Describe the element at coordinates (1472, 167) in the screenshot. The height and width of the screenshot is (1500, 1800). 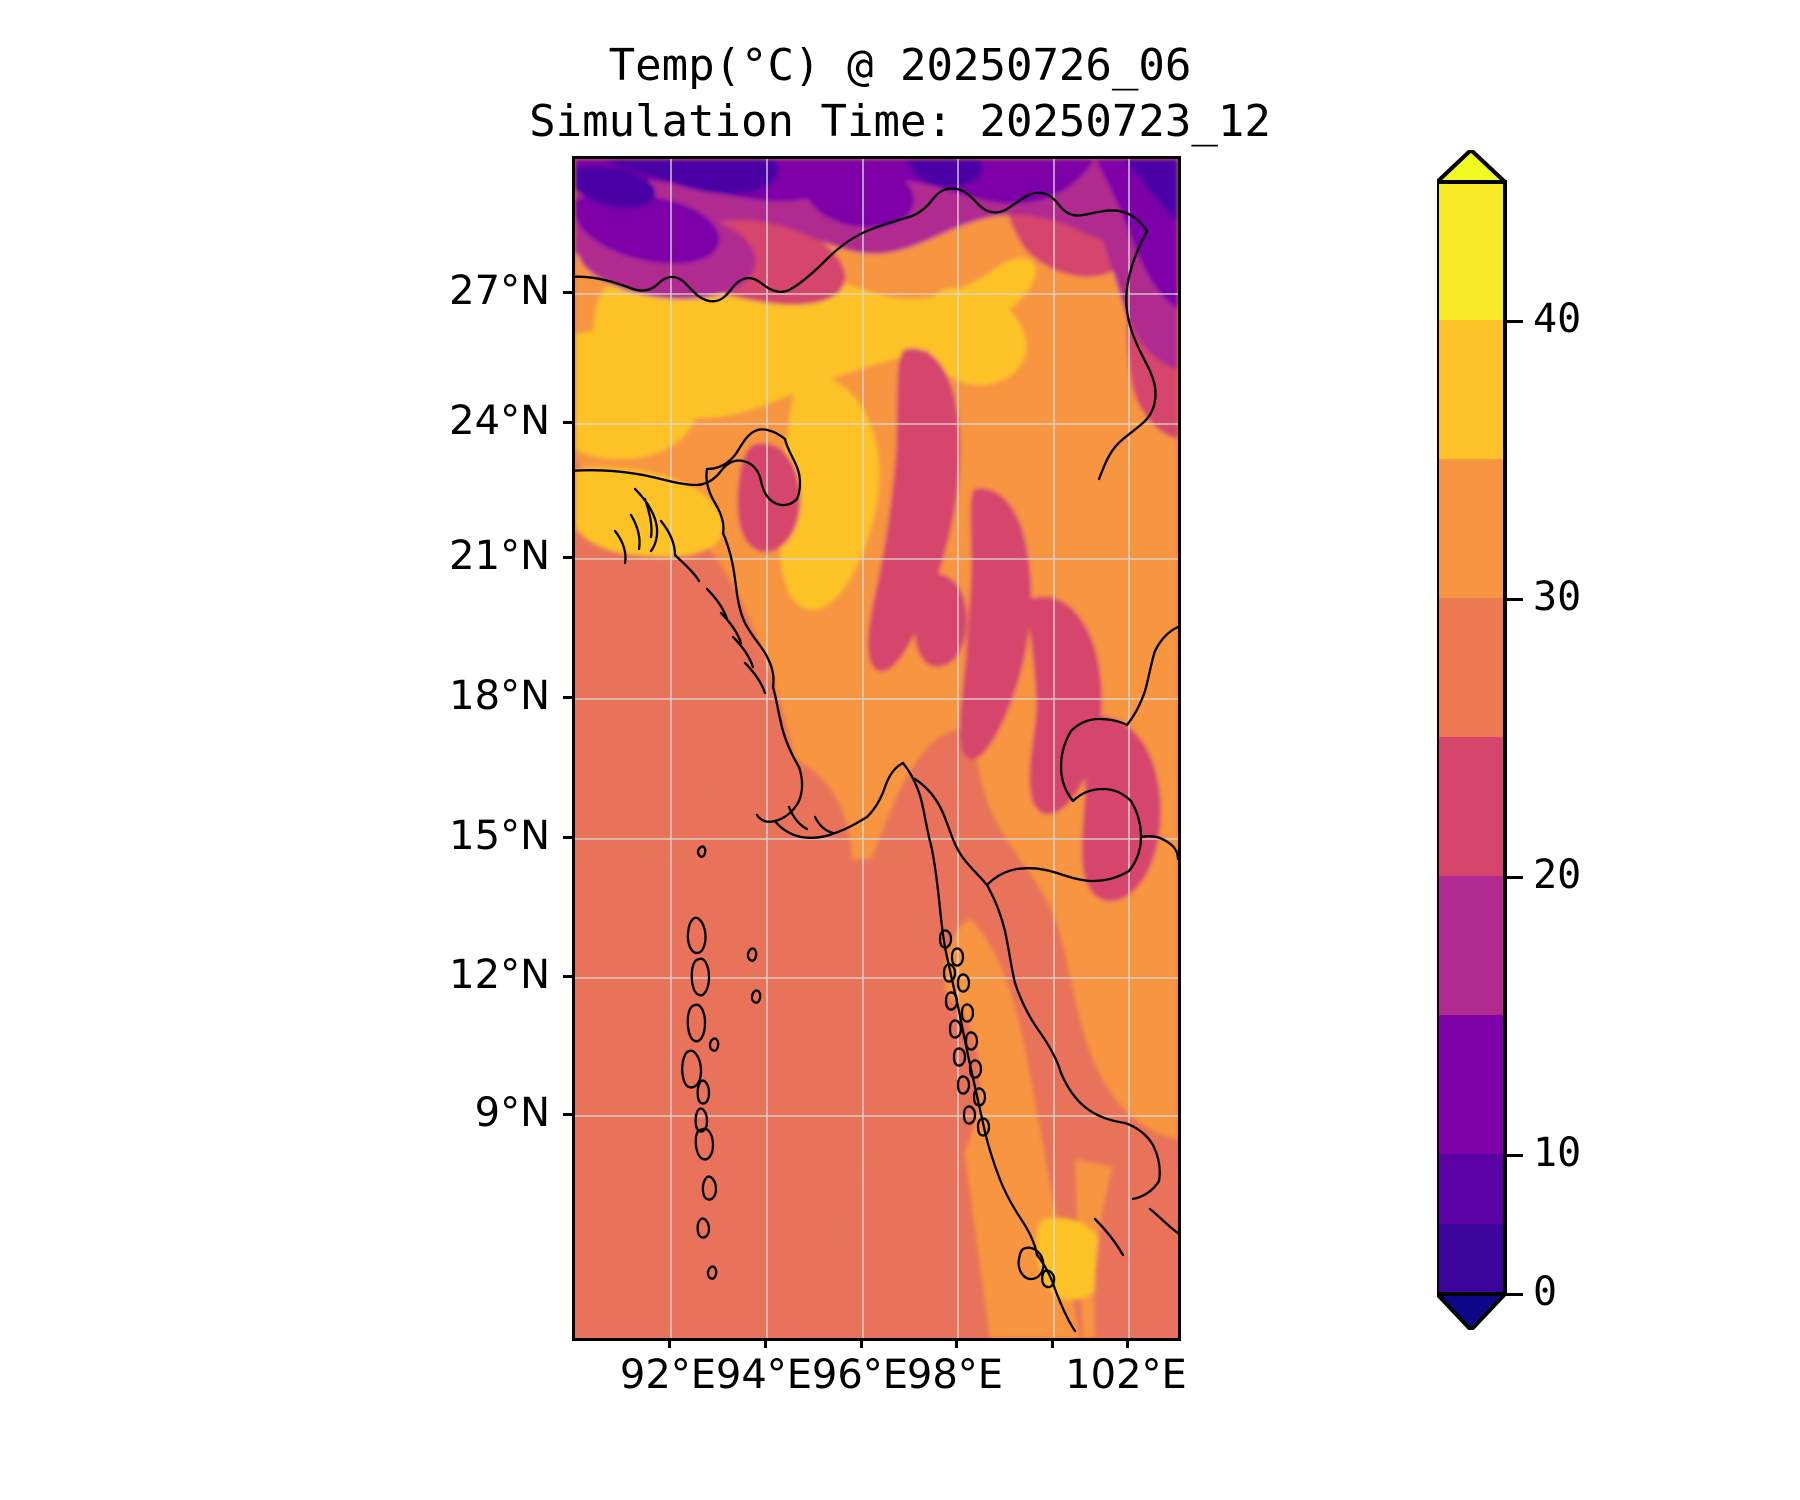
I see `colorbar-over-arrow` at that location.